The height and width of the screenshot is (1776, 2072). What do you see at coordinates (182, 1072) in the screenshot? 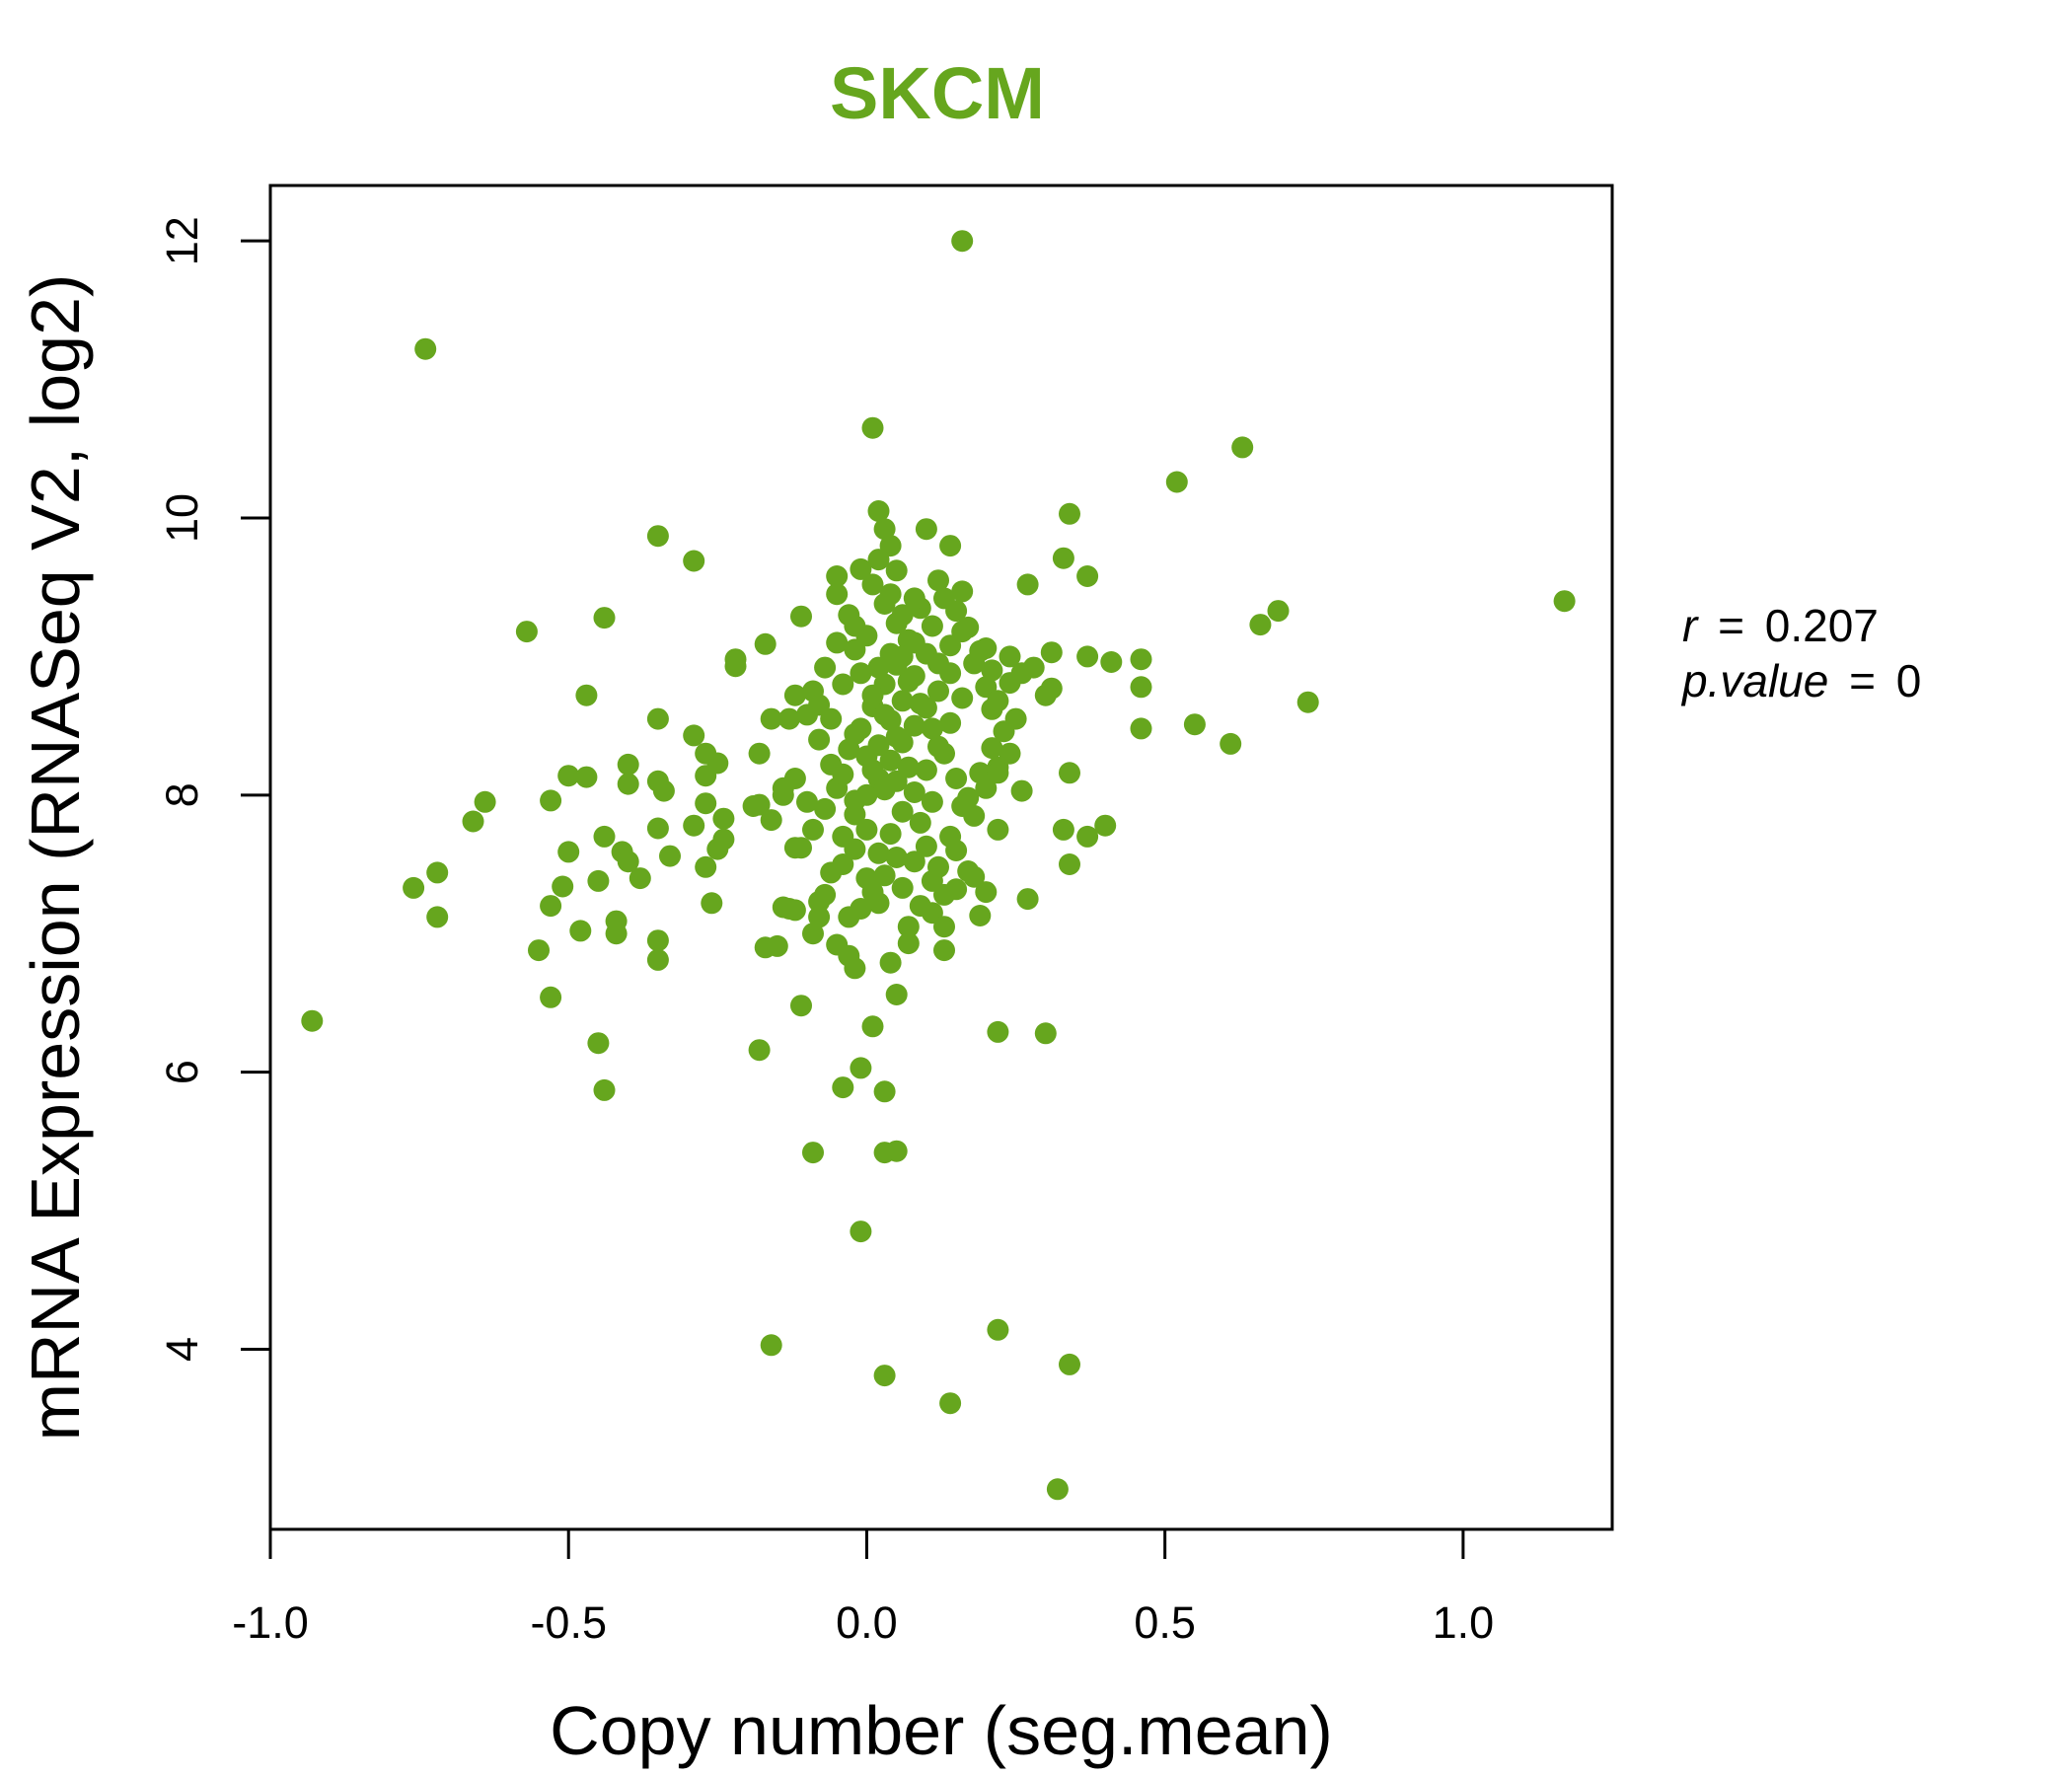
I see `y-tick-label: 6` at bounding box center [182, 1072].